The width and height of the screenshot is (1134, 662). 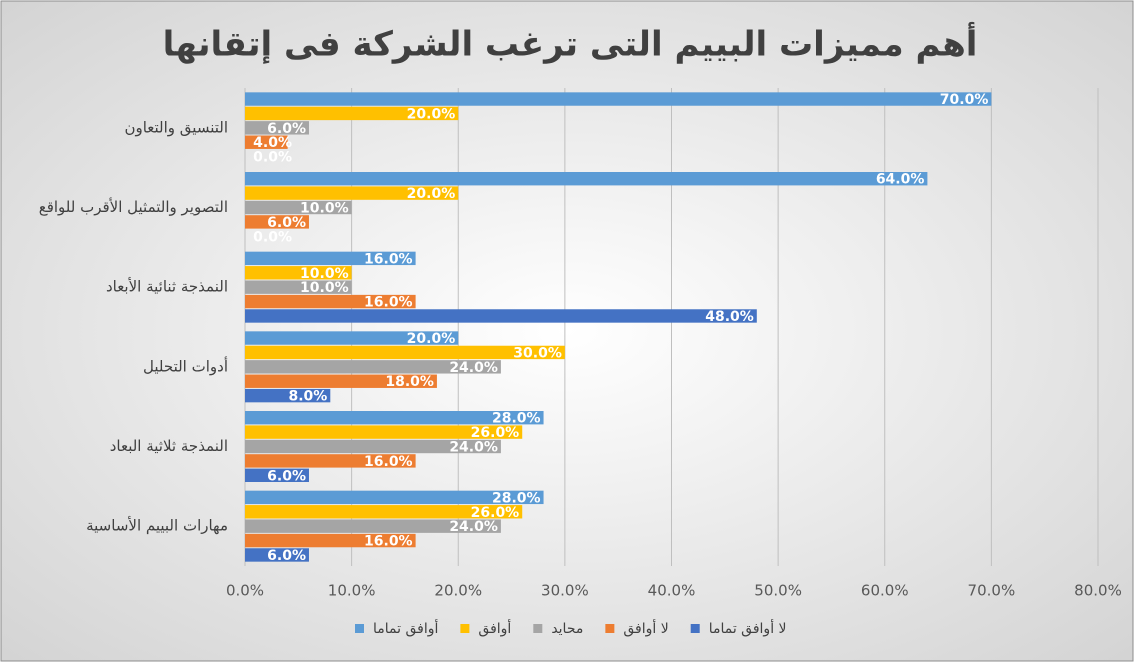 What do you see at coordinates (992, 591) in the screenshot?
I see `x-tick-label: 70.0%` at bounding box center [992, 591].